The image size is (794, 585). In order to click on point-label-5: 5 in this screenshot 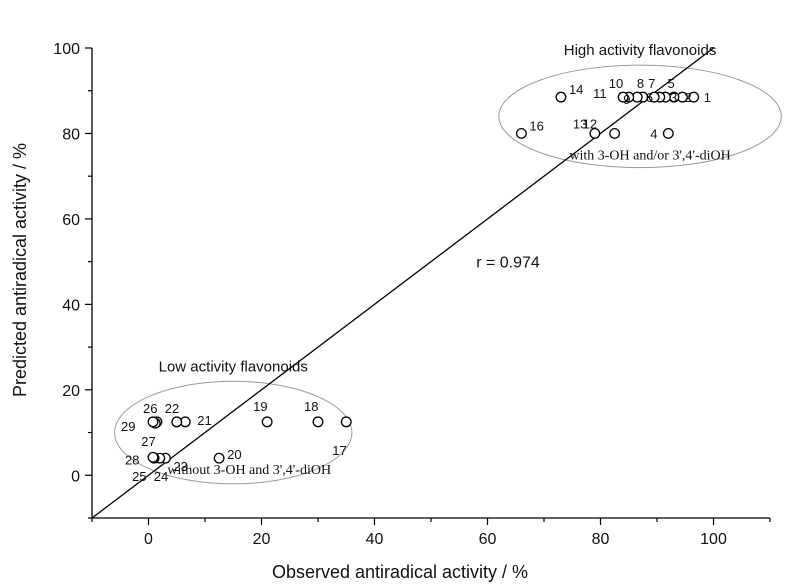, I will do `click(670, 83)`.